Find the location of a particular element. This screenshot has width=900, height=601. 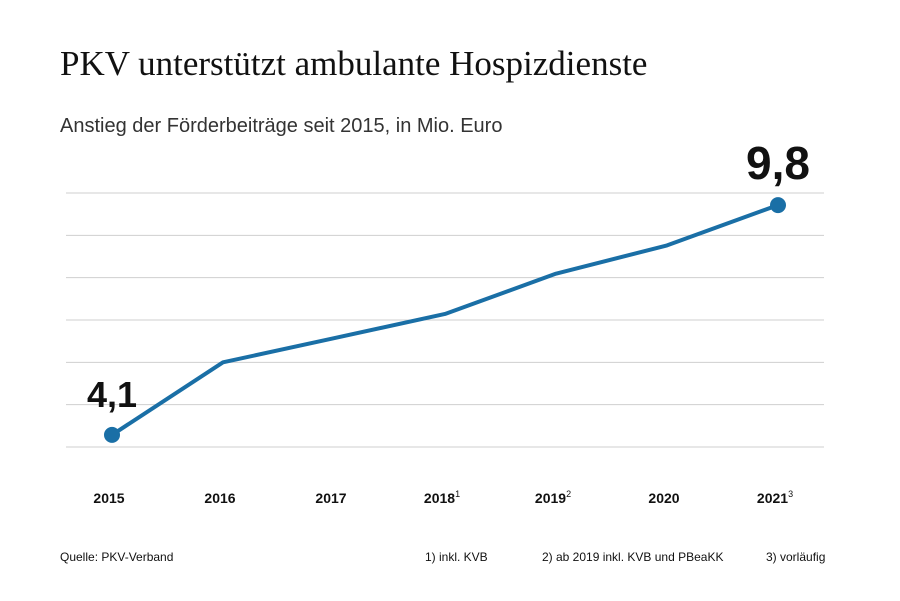

x-axis: 2015 2016 2017 20181 20192 2020 20213 is located at coordinates (443, 497).